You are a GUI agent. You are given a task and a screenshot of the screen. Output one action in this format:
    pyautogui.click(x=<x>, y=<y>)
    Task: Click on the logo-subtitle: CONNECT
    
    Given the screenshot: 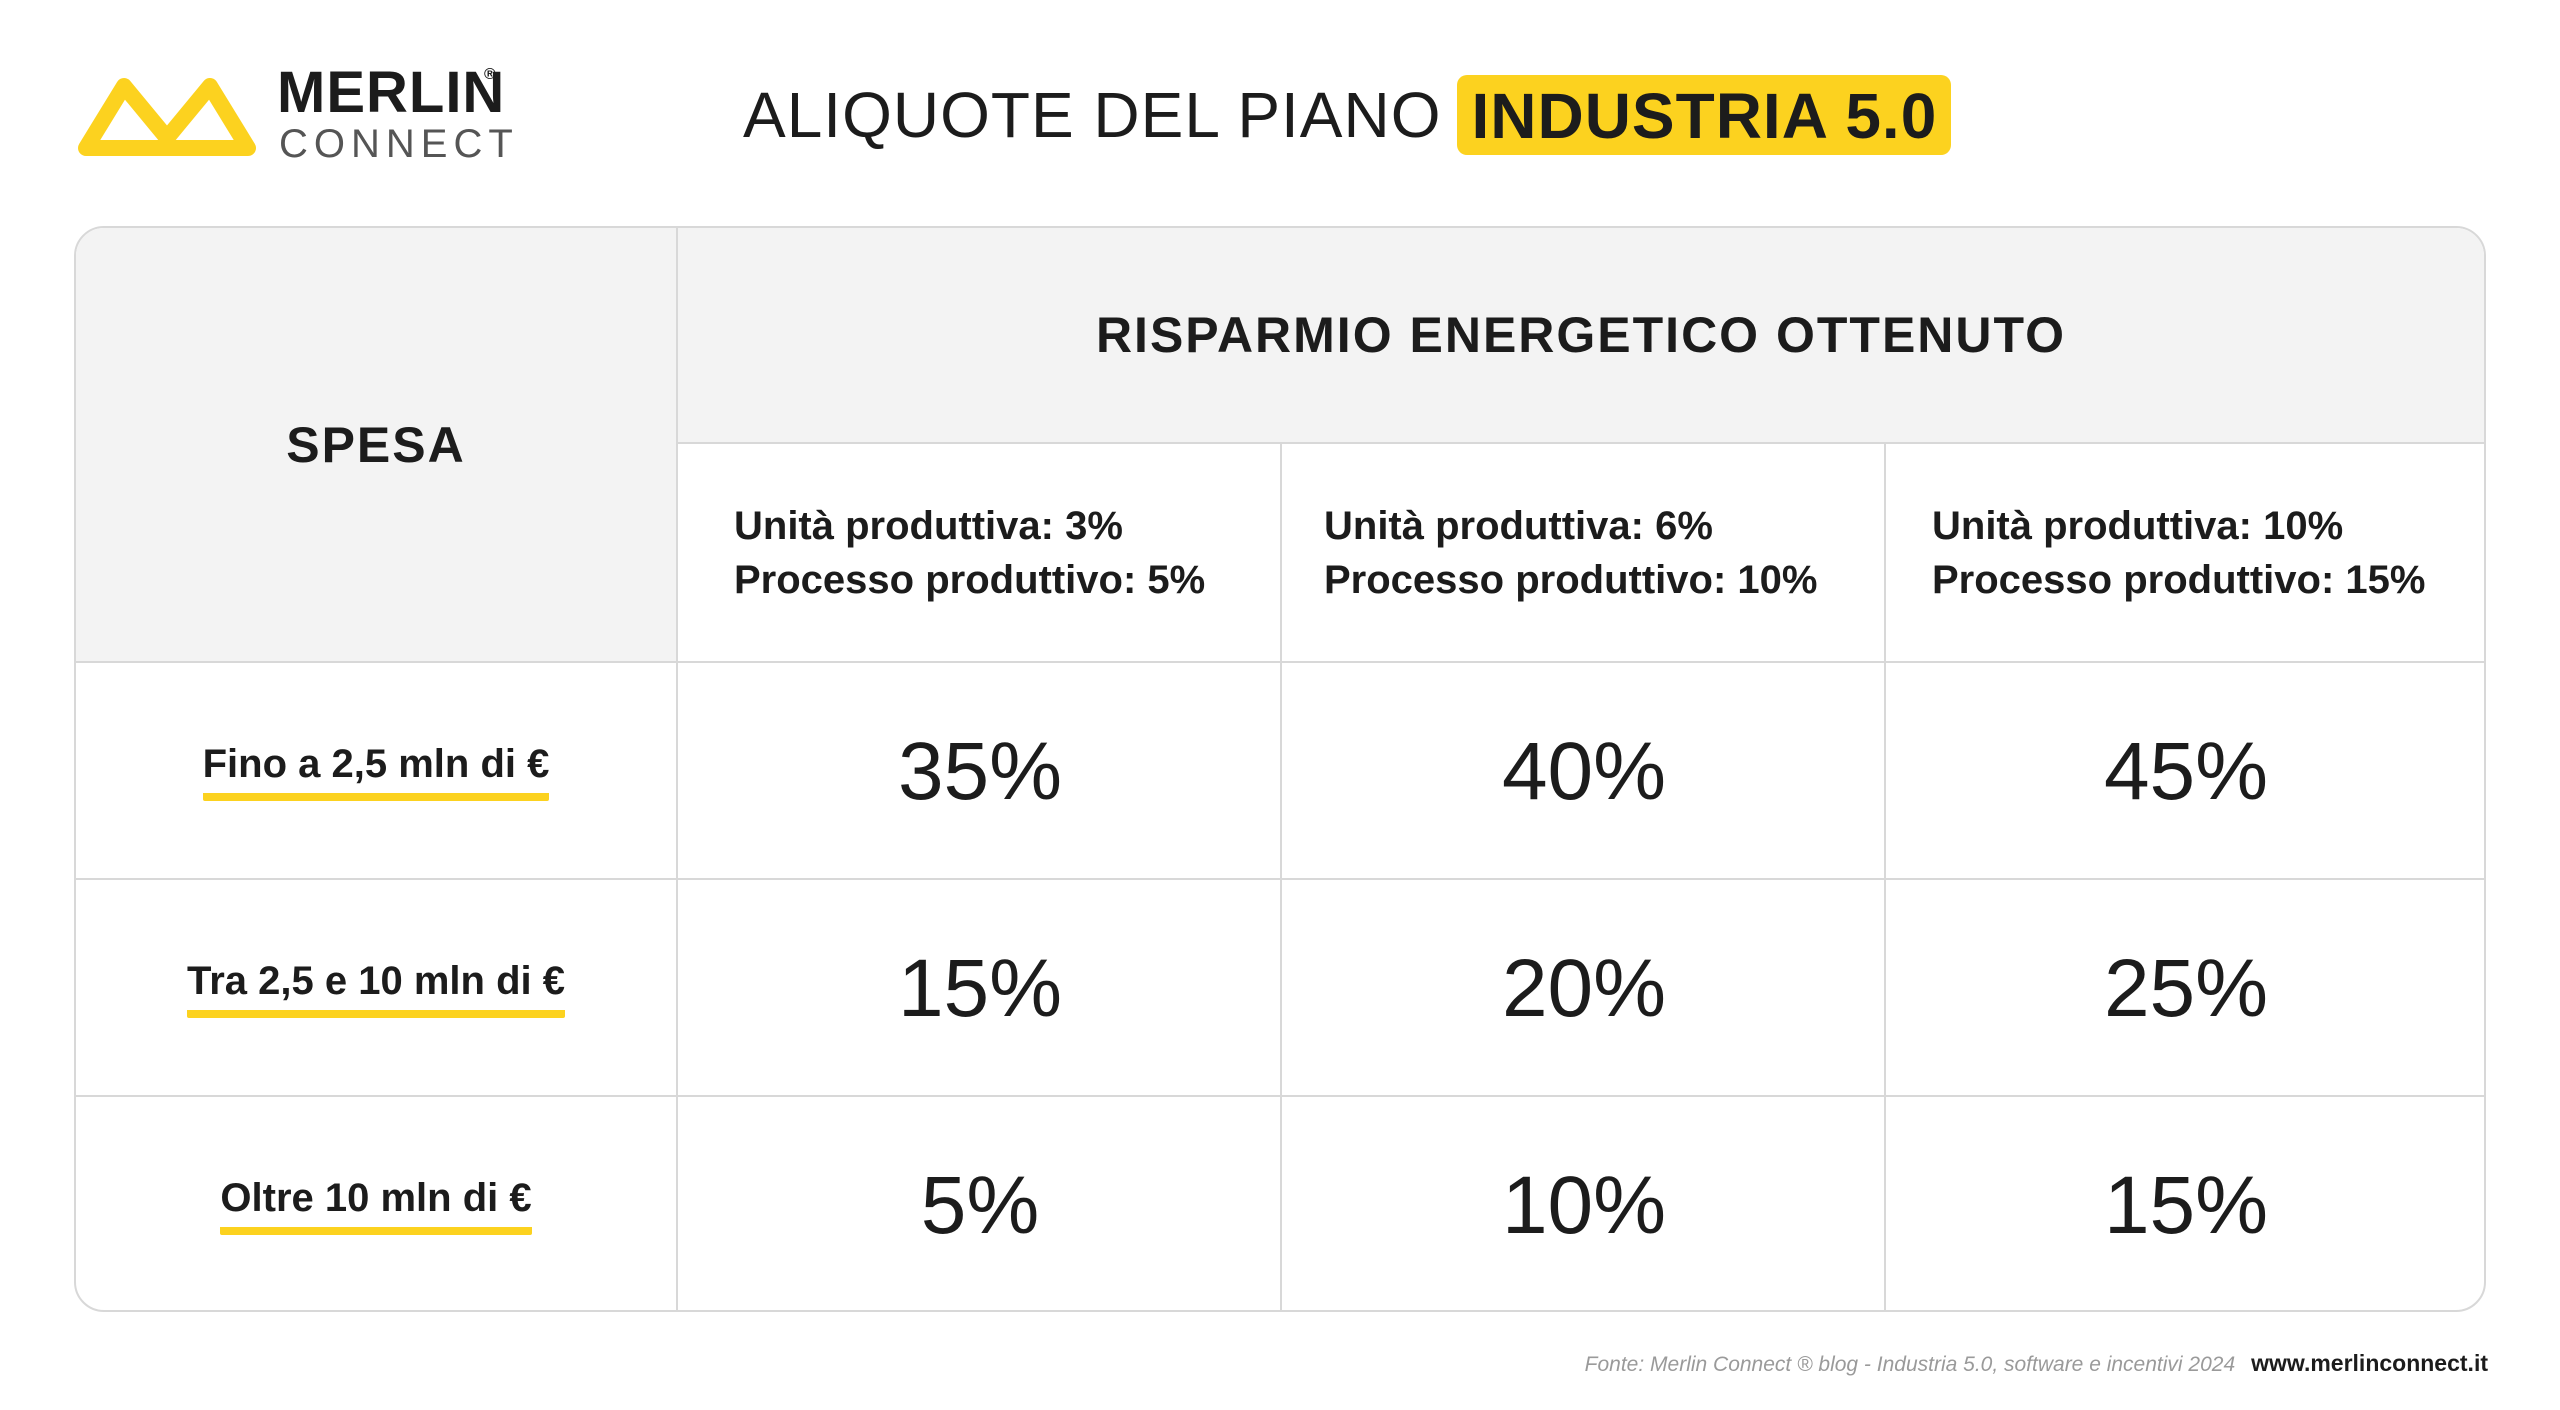 What is the action you would take?
    pyautogui.click(x=399, y=144)
    